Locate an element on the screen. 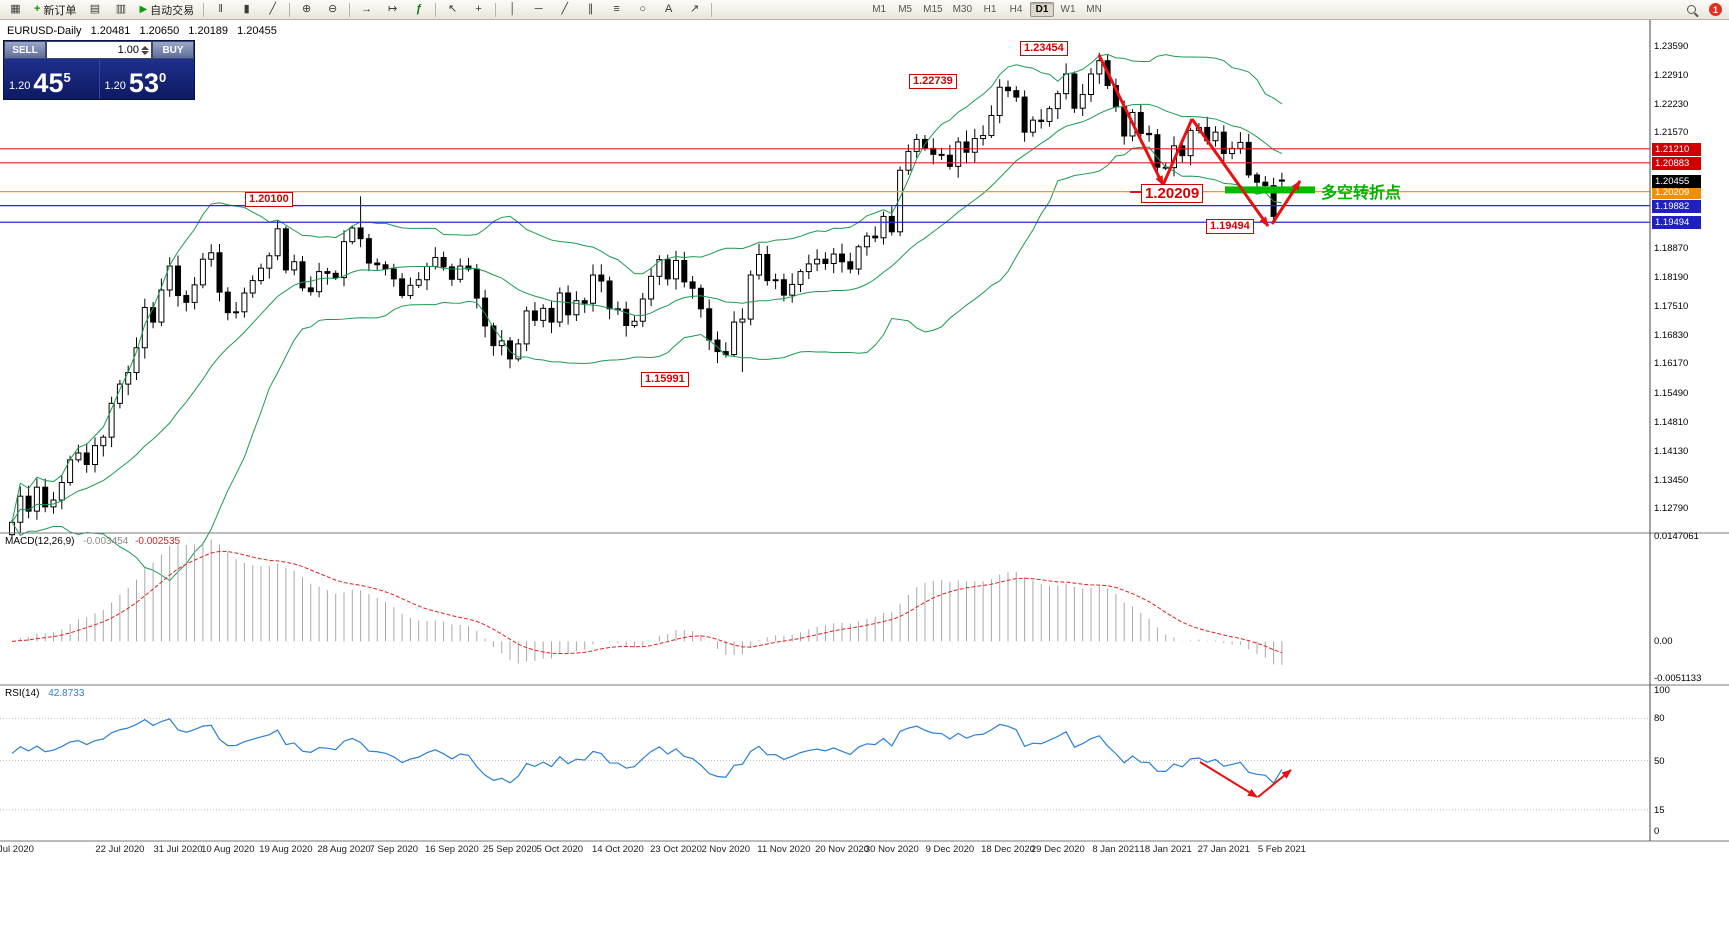 The height and width of the screenshot is (944, 1729). macd-name: MACD(12,26,9) is located at coordinates (40, 541).